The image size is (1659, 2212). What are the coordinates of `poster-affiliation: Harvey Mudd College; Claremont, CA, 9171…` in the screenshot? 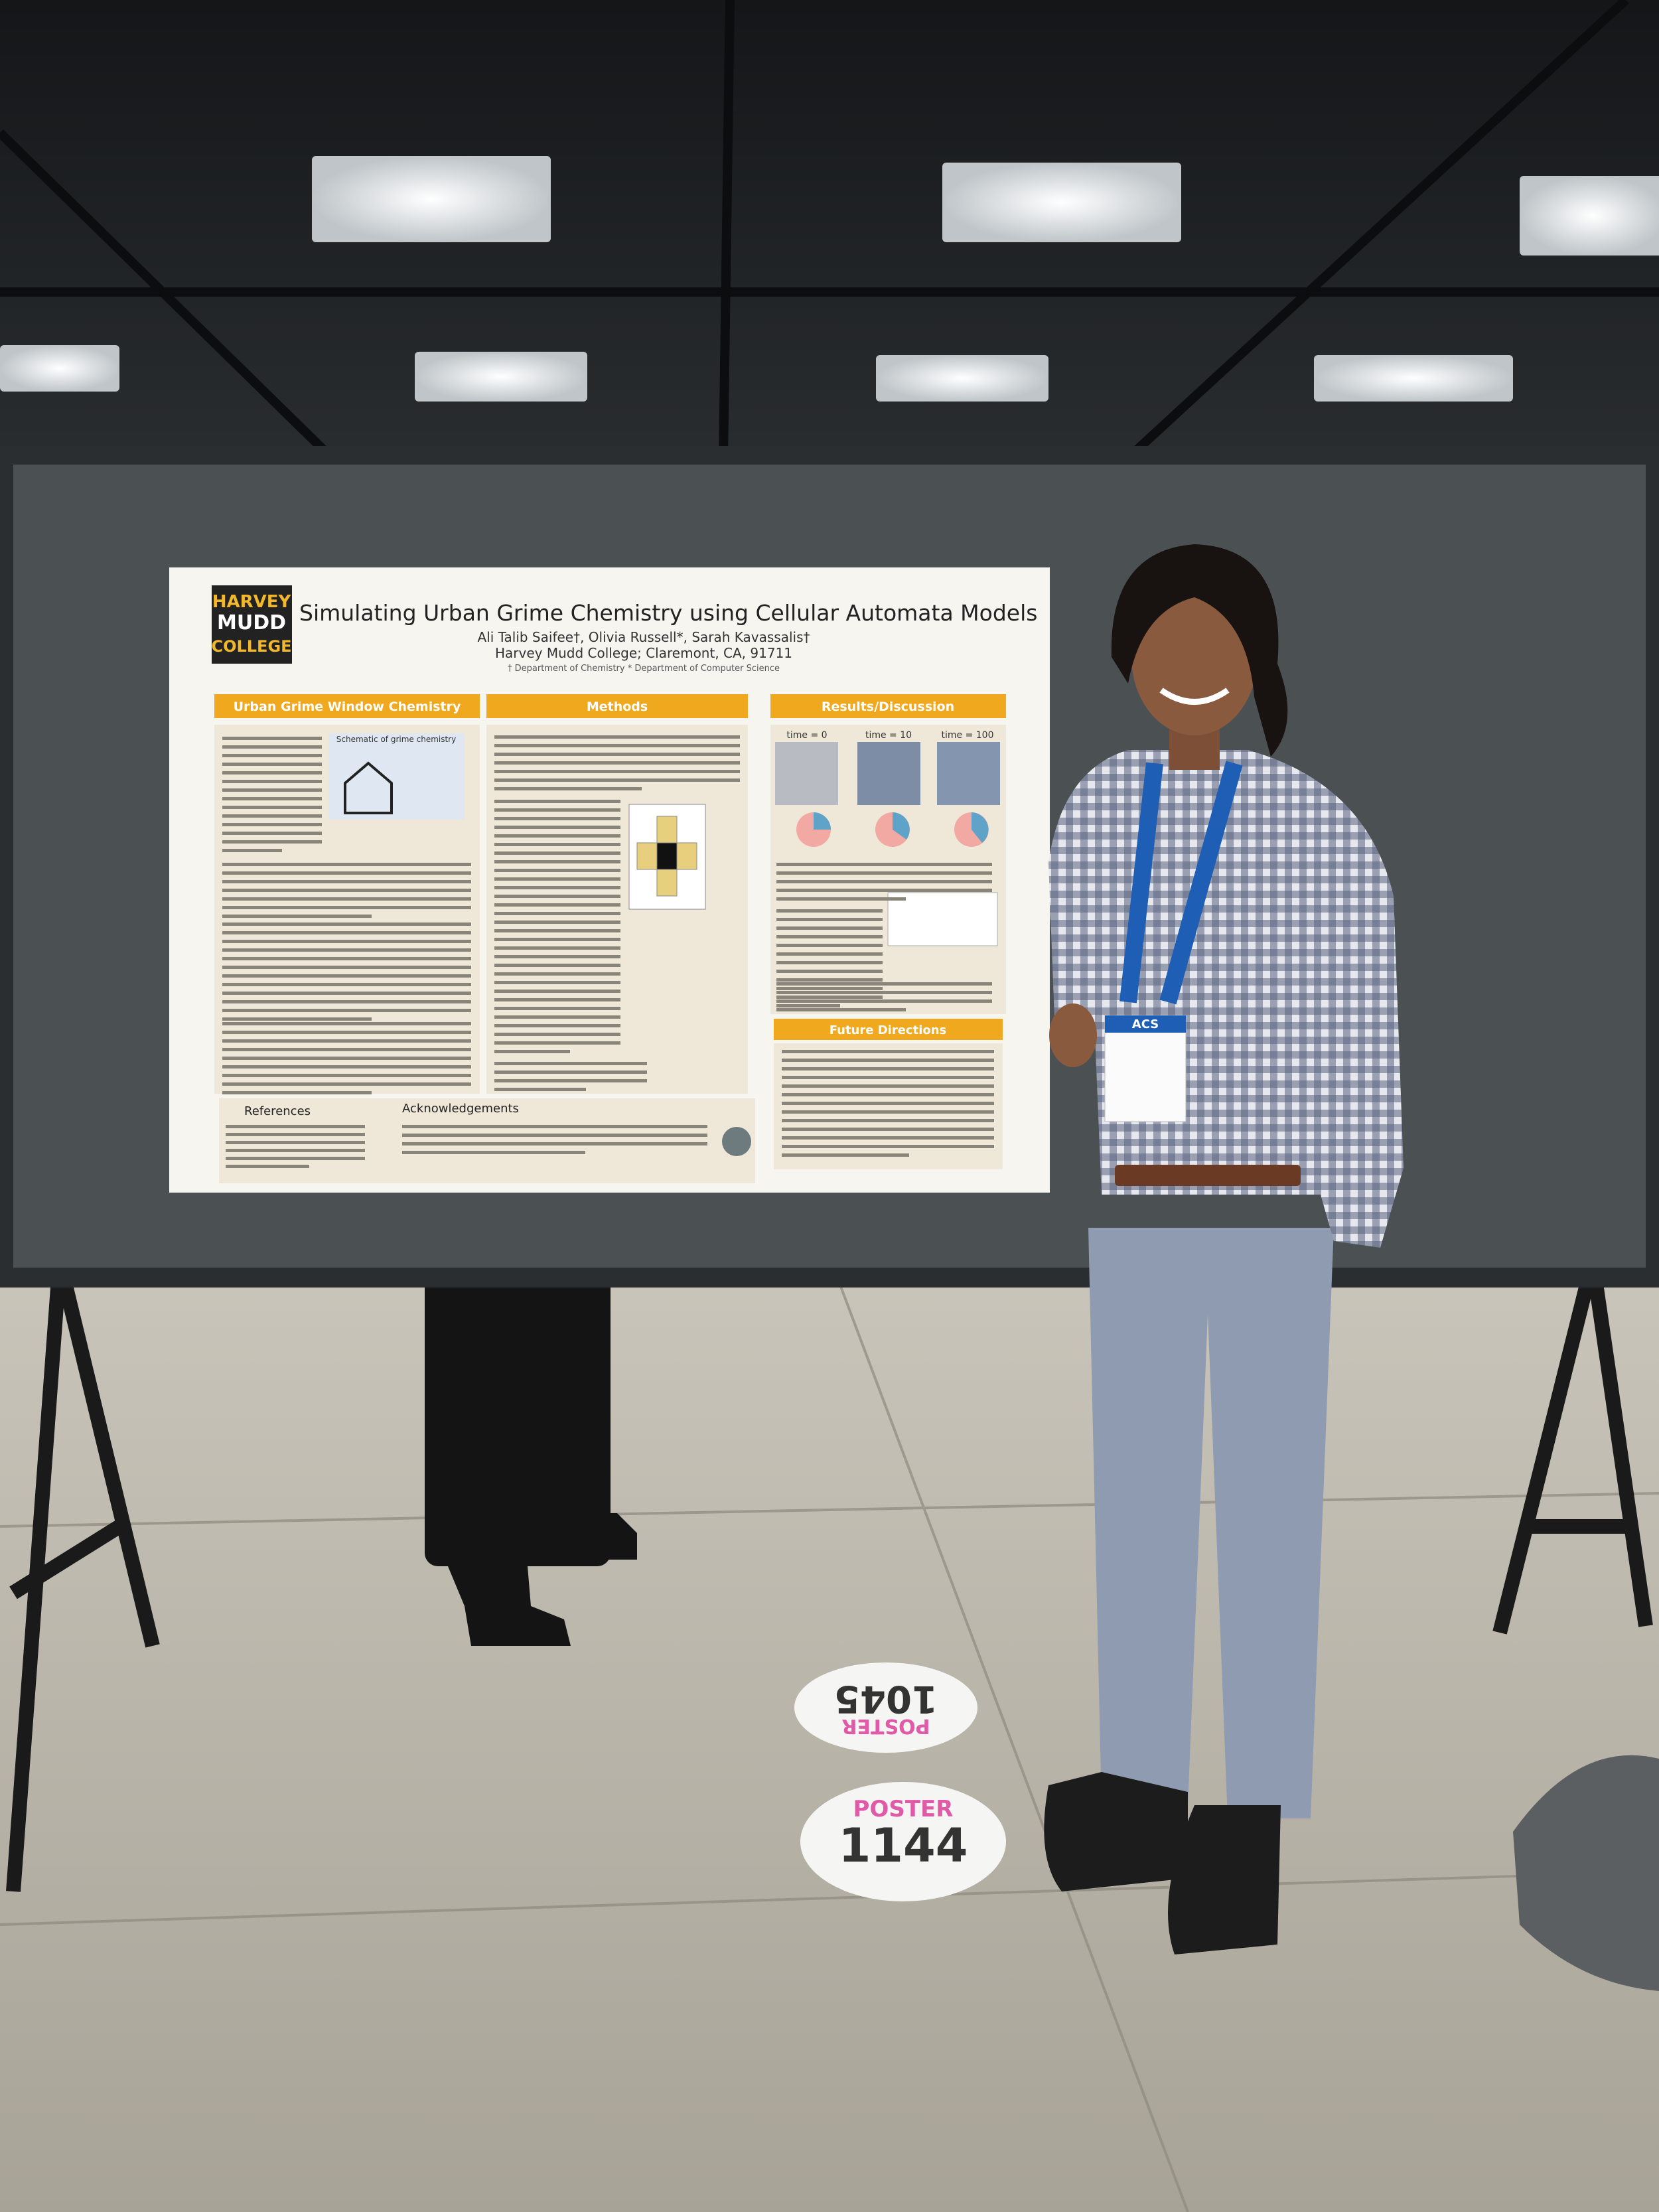 It's located at (643, 653).